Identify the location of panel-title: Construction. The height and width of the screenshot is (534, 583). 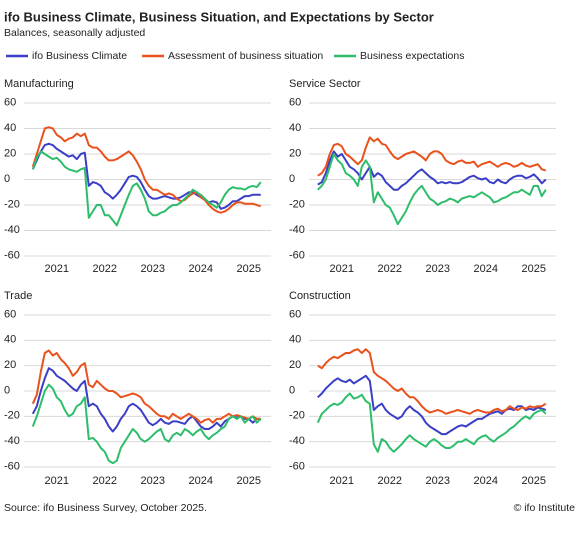
(320, 296).